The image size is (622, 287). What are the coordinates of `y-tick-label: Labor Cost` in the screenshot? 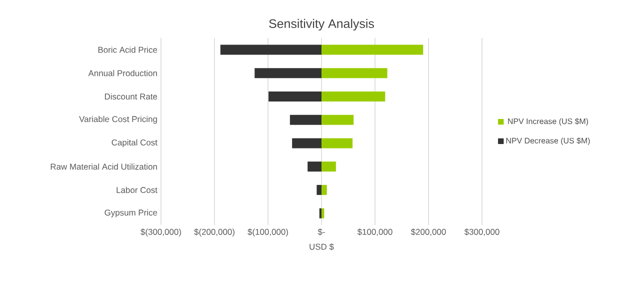 It's located at (137, 190).